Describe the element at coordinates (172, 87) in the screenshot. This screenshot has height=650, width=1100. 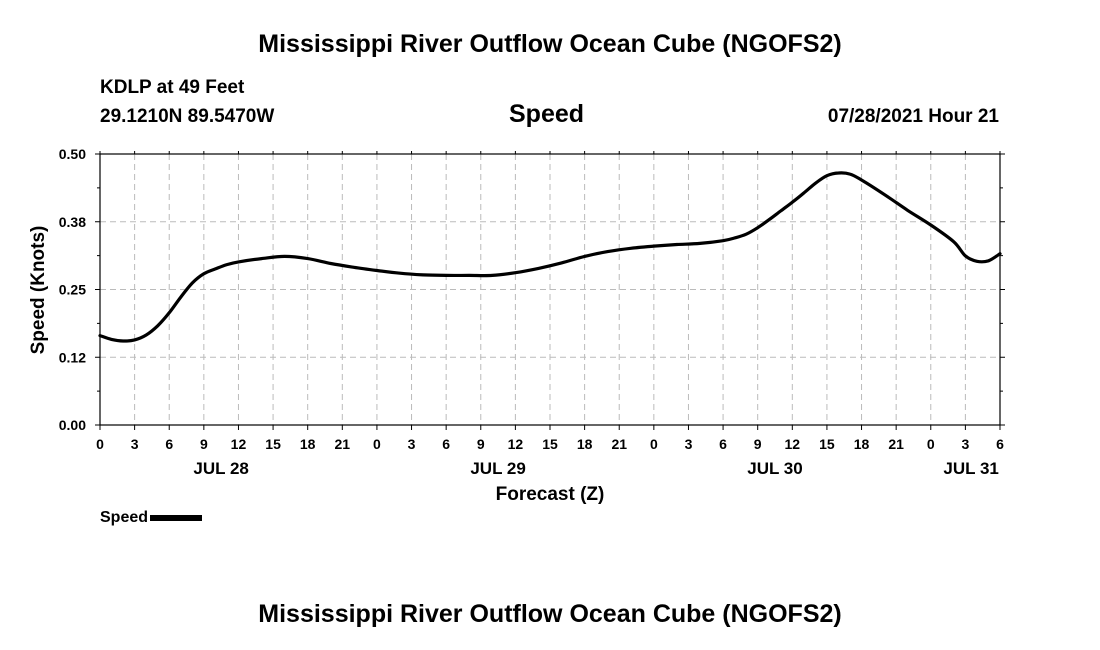
I see `station-label: KDLP at 49 Feet` at that location.